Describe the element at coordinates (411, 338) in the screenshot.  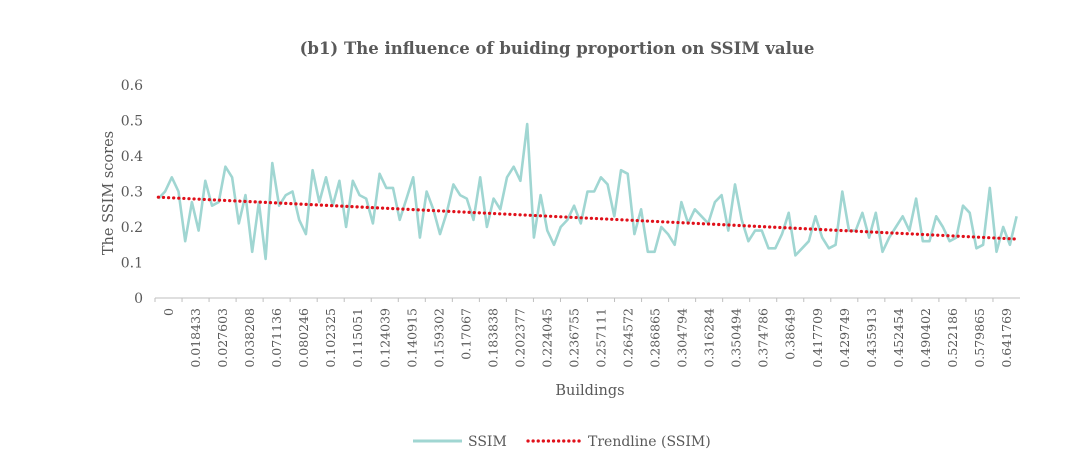
I see `x-tick-label: 0.140915` at that location.